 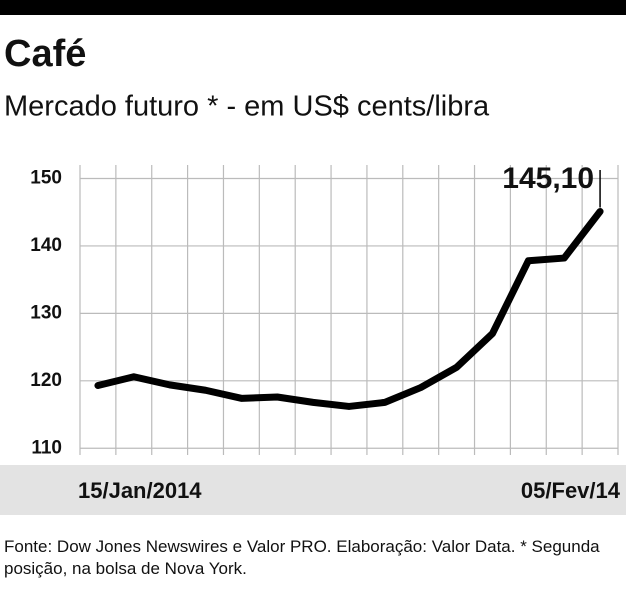 I want to click on x-tick-label: 15/Jan/2014, so click(x=140, y=490).